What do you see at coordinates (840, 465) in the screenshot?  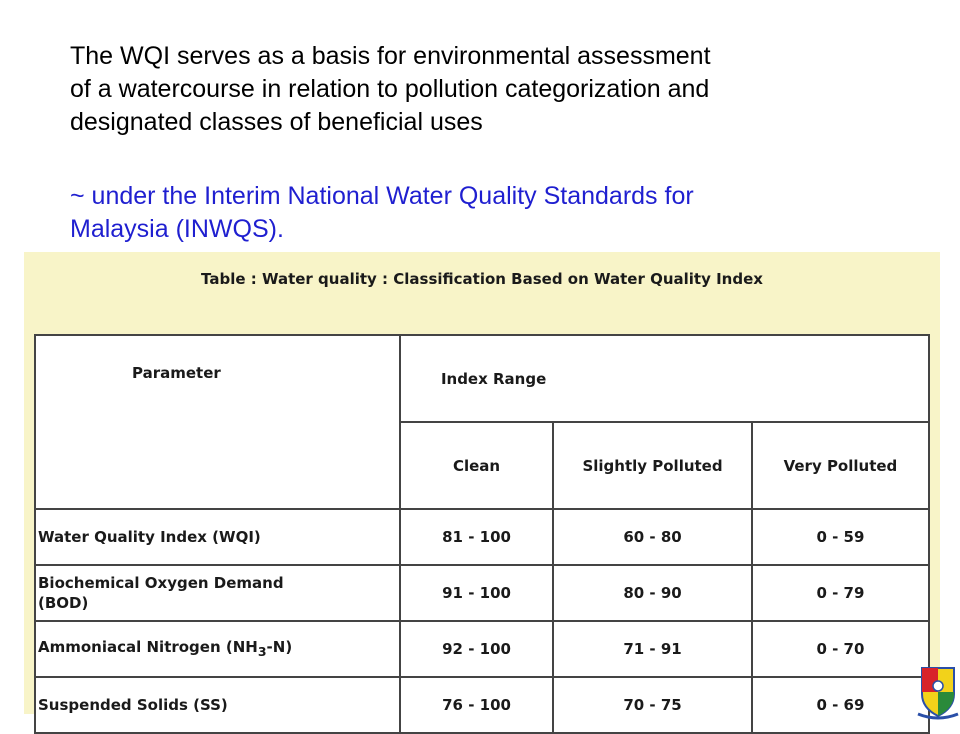 I see `header-very-polluted: Very Polluted` at bounding box center [840, 465].